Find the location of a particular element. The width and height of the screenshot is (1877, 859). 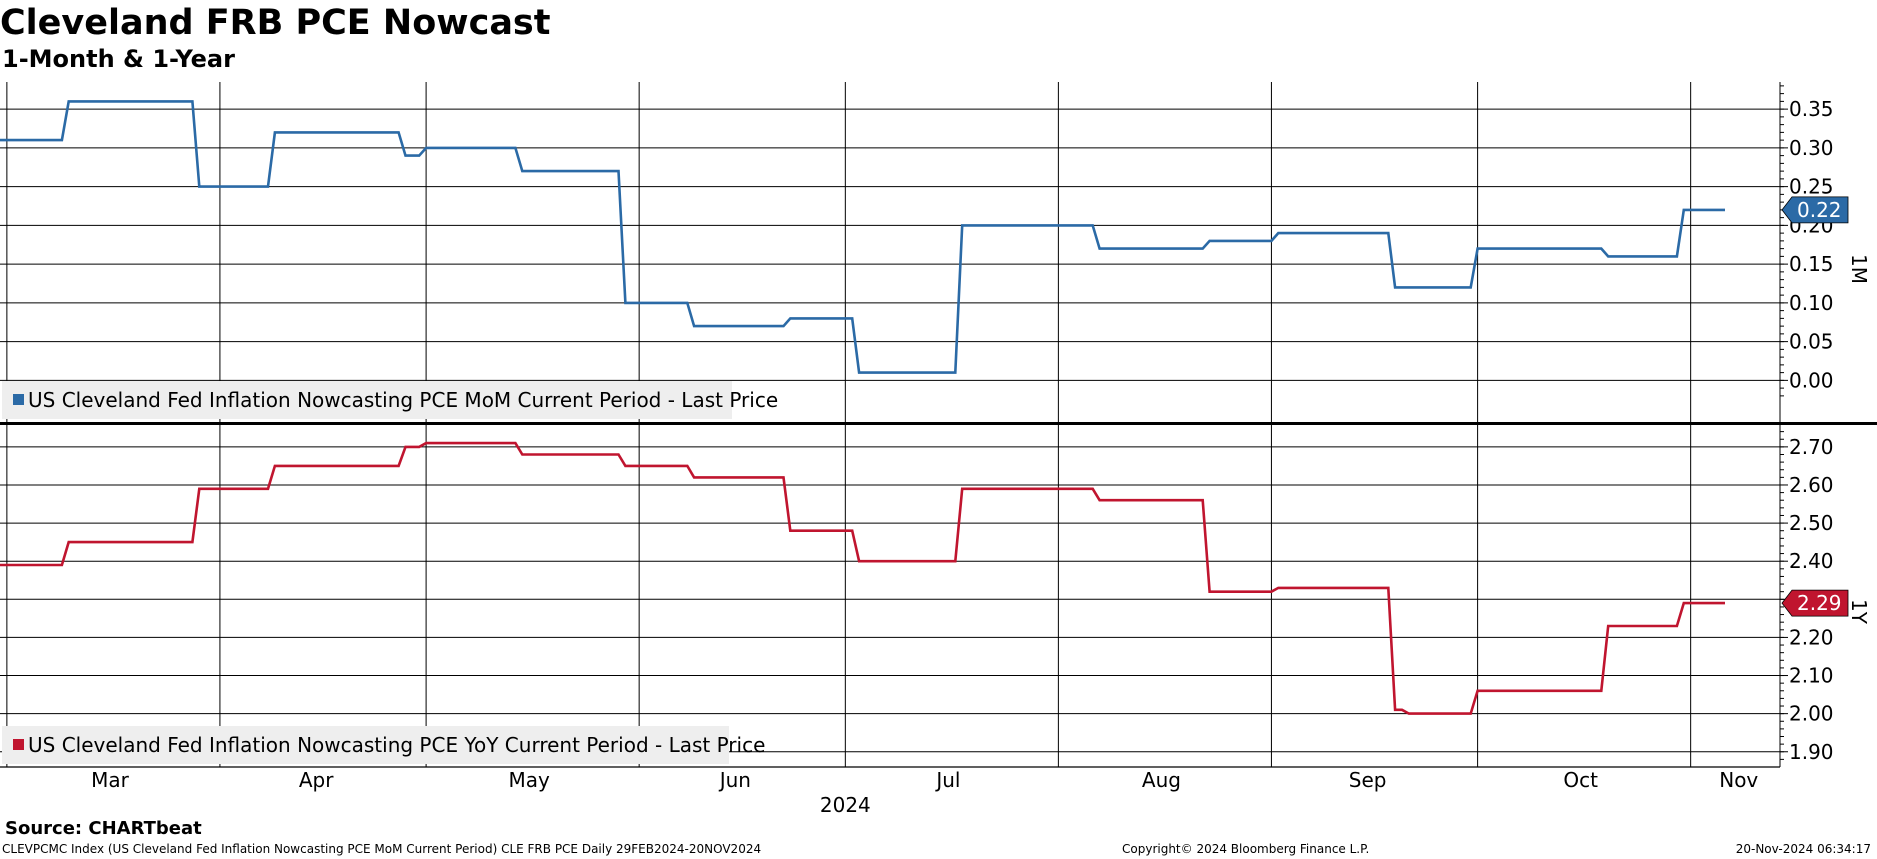

y-tick-label: 0.10 is located at coordinates (1811, 303).